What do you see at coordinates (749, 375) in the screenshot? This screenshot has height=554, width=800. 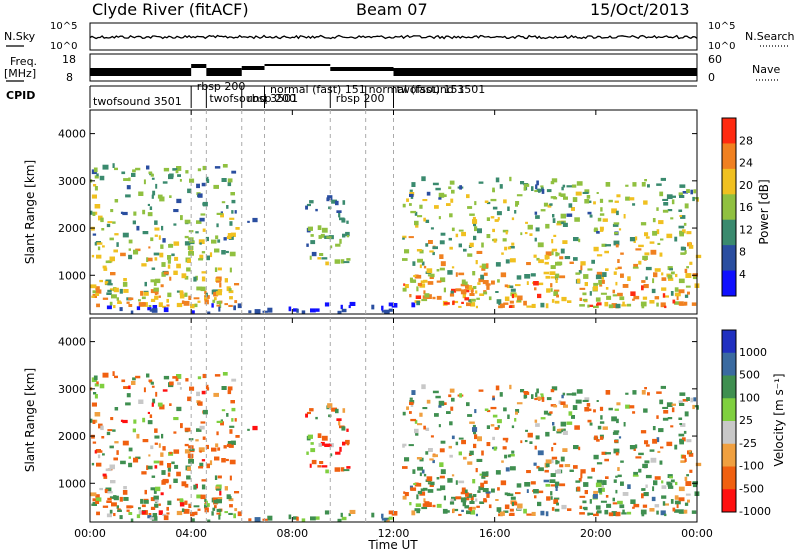 I see `velocity-cbar-tick: 500` at bounding box center [749, 375].